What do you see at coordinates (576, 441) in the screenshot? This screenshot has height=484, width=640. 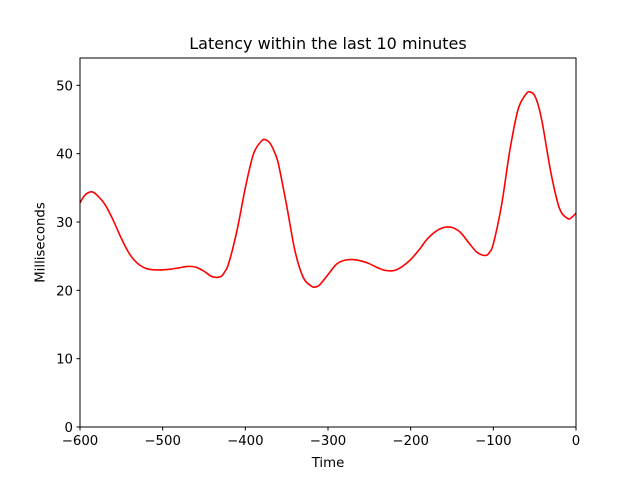 I see `x-tick-label: 0` at bounding box center [576, 441].